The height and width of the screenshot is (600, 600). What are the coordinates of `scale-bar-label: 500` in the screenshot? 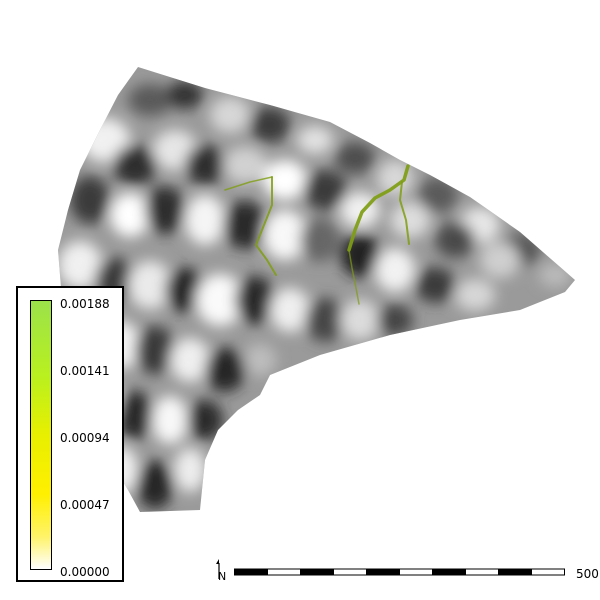 It's located at (587, 574).